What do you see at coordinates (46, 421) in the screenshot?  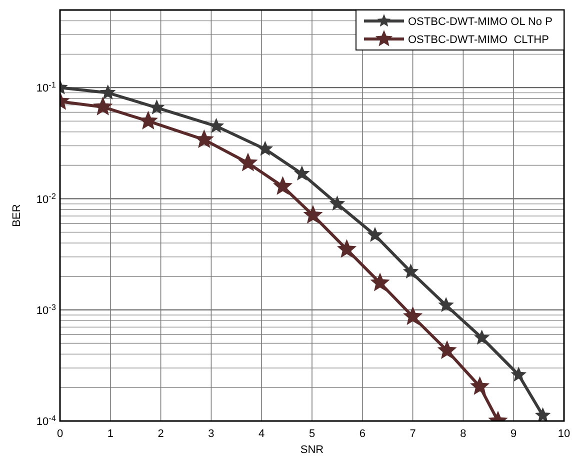 I see `y-tick-label: 10$^{-4}$` at bounding box center [46, 421].